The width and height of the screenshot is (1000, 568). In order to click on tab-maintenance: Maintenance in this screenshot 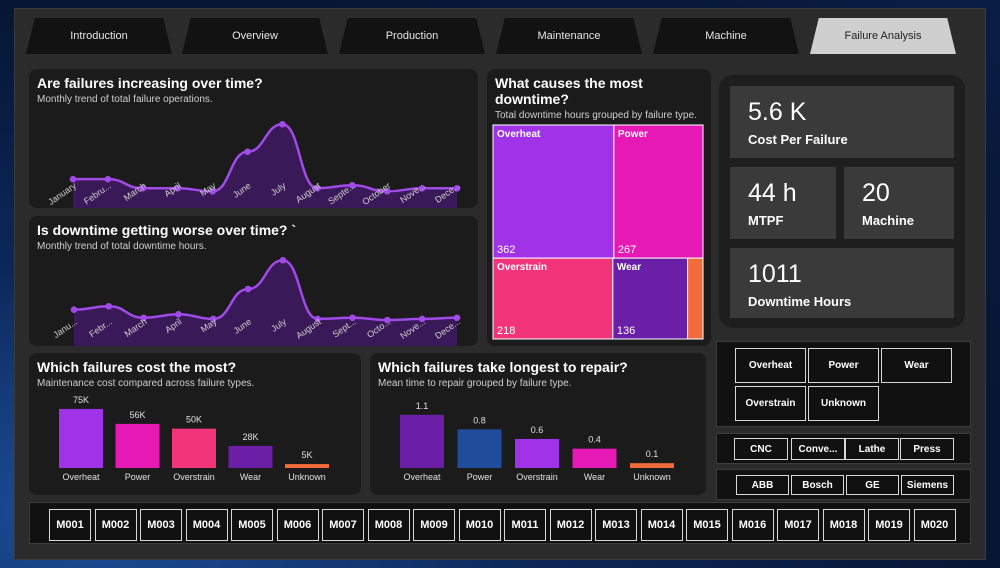, I will do `click(569, 36)`.